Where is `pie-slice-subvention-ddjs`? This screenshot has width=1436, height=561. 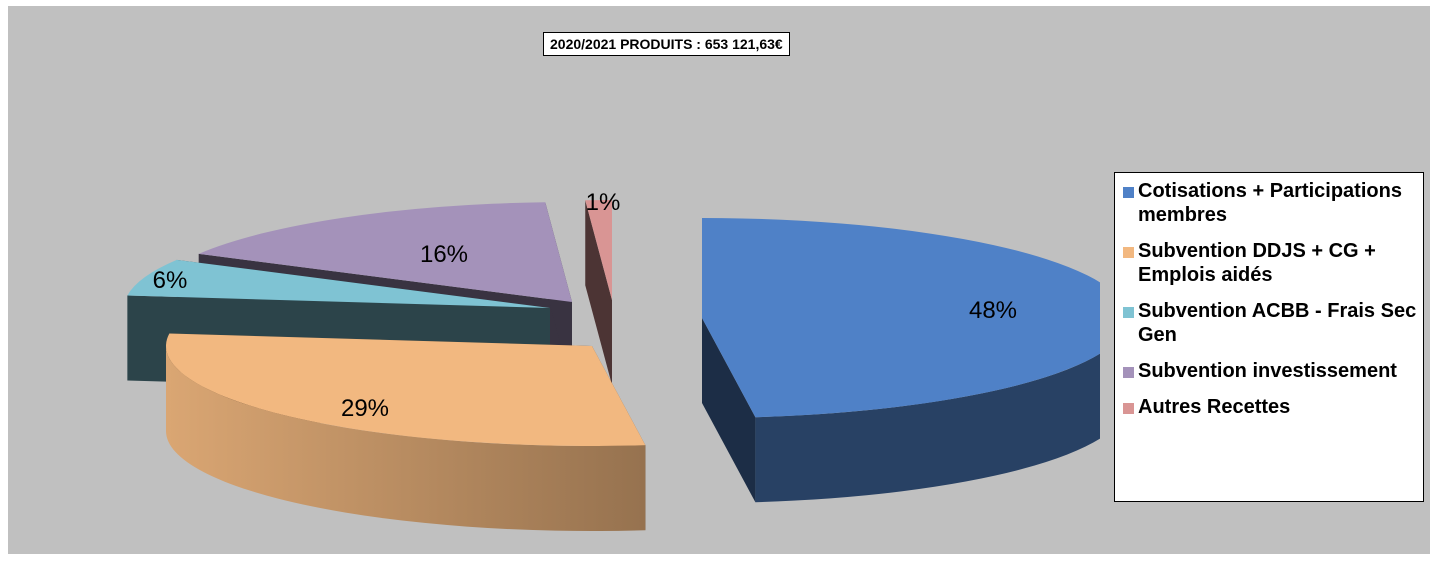
pie-slice-subvention-ddjs is located at coordinates (406, 389).